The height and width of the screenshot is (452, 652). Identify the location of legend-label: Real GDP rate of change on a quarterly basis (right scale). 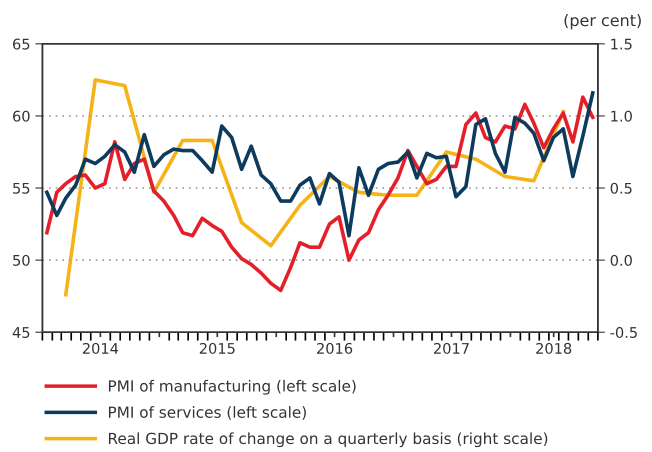
(328, 440).